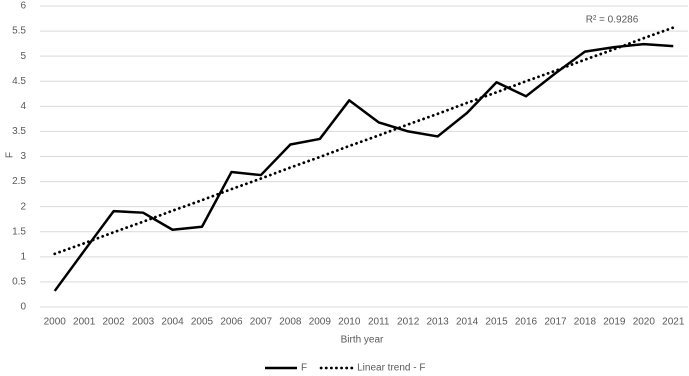 This screenshot has width=689, height=376. What do you see at coordinates (320, 322) in the screenshot?
I see `x-tick-label: 2009` at bounding box center [320, 322].